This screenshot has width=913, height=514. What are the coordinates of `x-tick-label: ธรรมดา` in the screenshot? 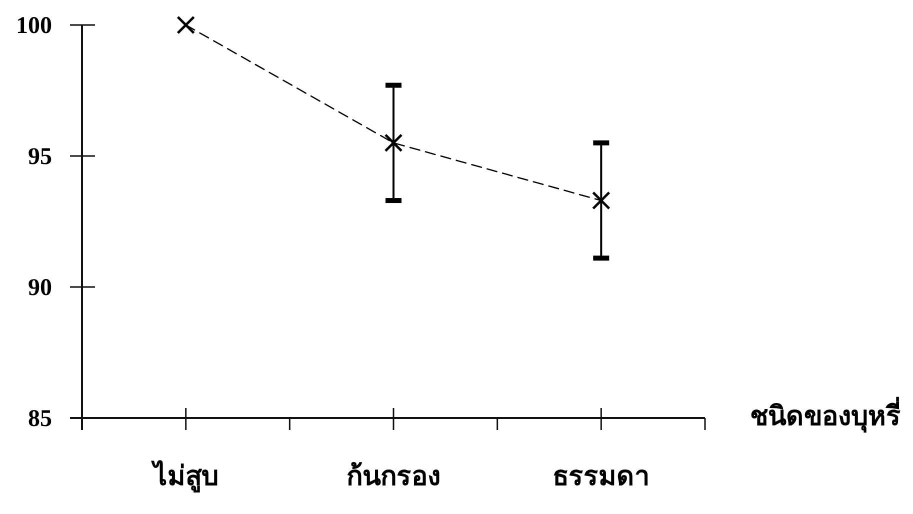 It's located at (601, 476).